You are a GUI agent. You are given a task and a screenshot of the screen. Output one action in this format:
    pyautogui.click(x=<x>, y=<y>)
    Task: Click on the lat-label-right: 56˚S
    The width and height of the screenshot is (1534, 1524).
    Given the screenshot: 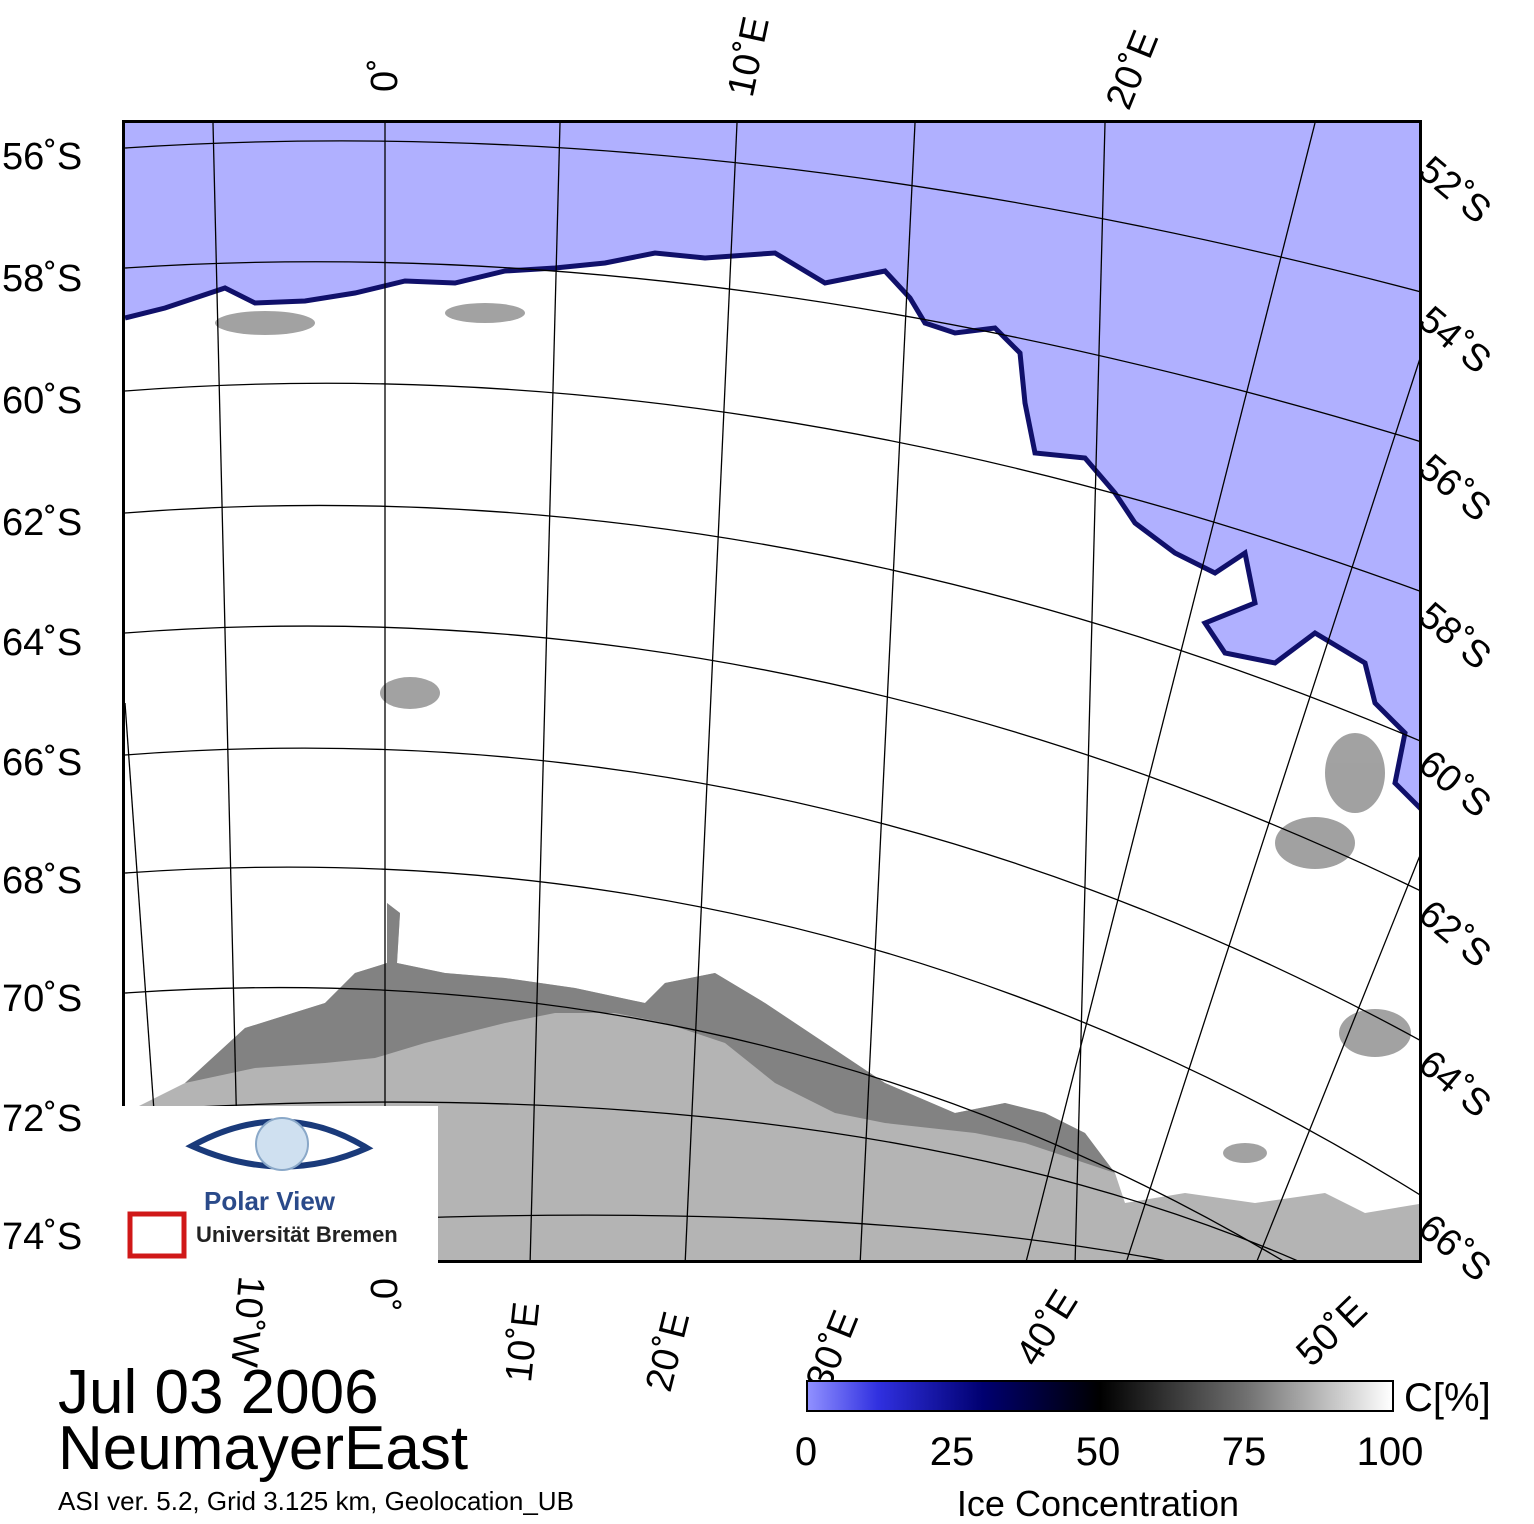 What is the action you would take?
    pyautogui.click(x=1454, y=488)
    